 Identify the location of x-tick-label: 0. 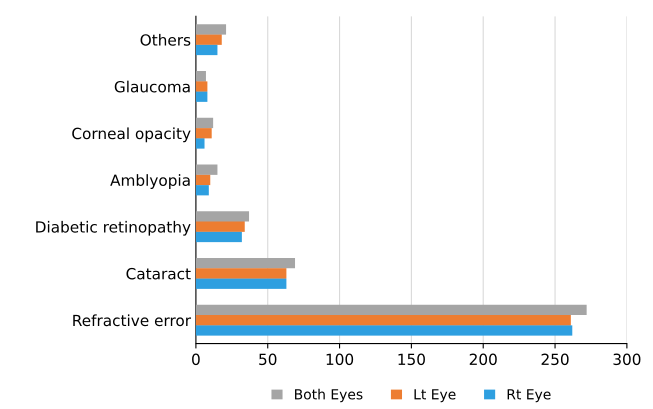
(196, 360).